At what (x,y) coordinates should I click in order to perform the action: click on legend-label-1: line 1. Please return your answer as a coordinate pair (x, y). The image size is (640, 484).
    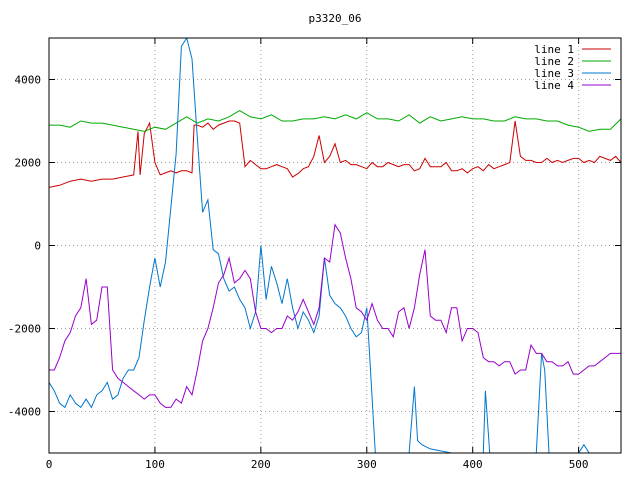
    Looking at the image, I should click on (554, 49).